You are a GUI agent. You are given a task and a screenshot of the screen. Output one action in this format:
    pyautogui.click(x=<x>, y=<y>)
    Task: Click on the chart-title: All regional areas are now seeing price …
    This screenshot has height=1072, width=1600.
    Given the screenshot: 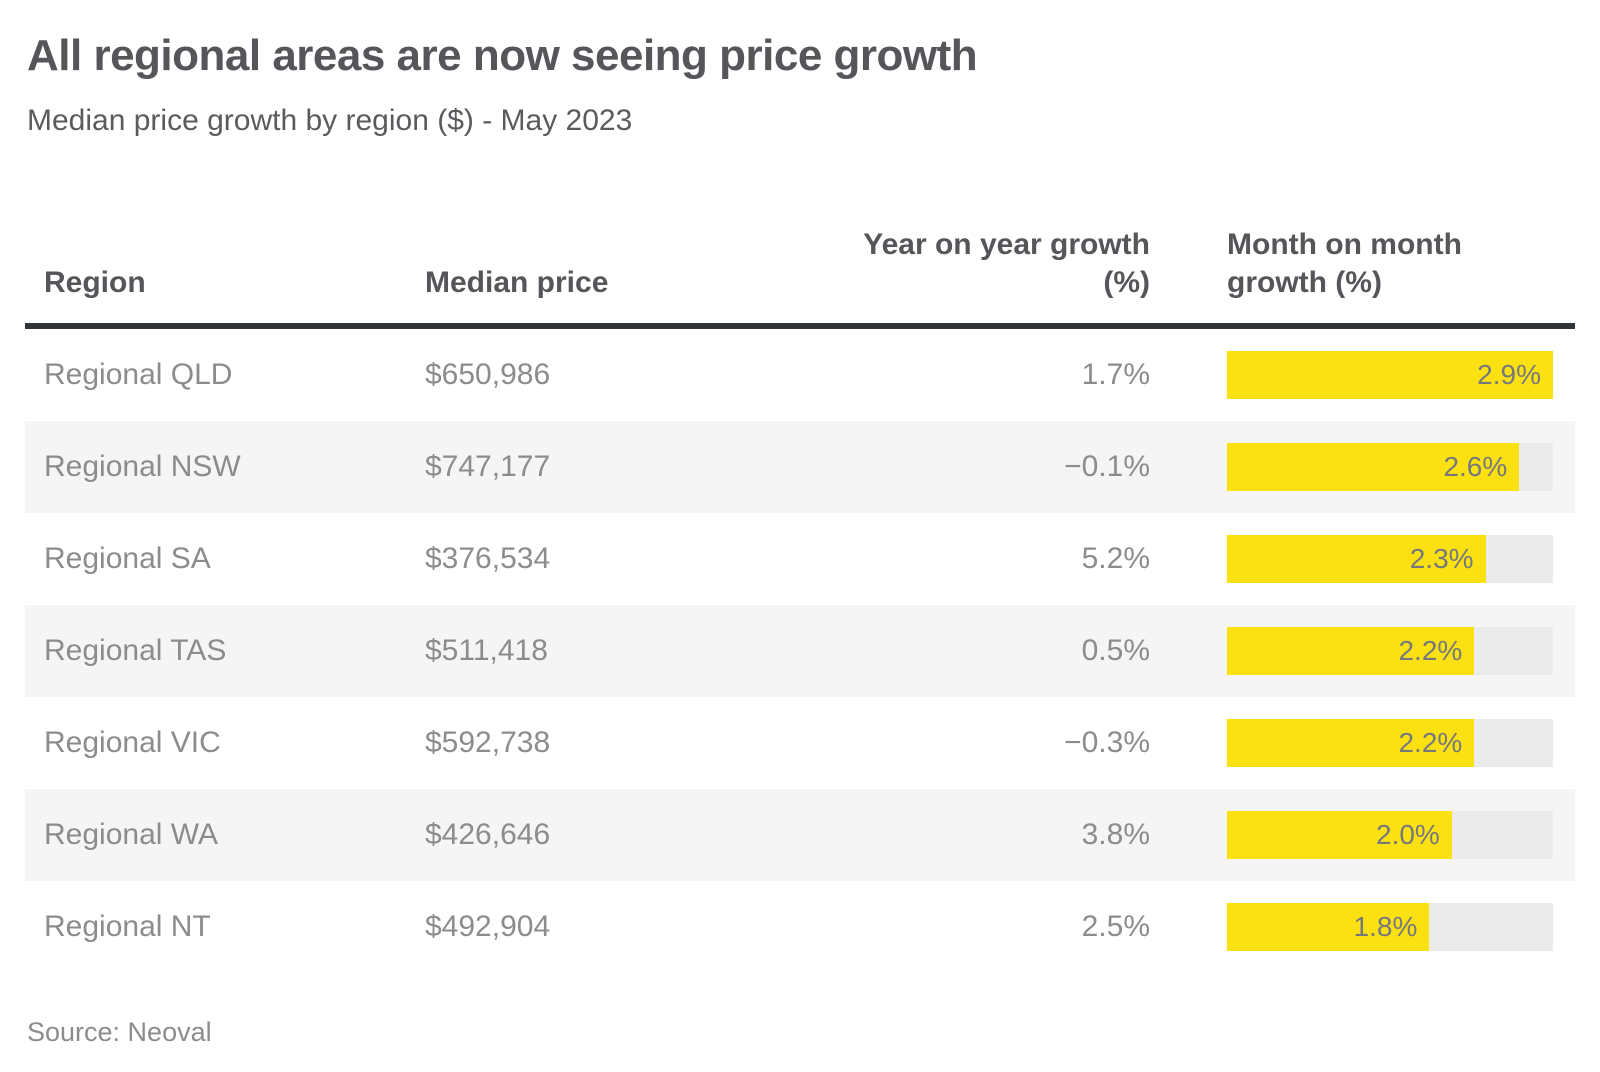 What is the action you would take?
    pyautogui.click(x=502, y=55)
    